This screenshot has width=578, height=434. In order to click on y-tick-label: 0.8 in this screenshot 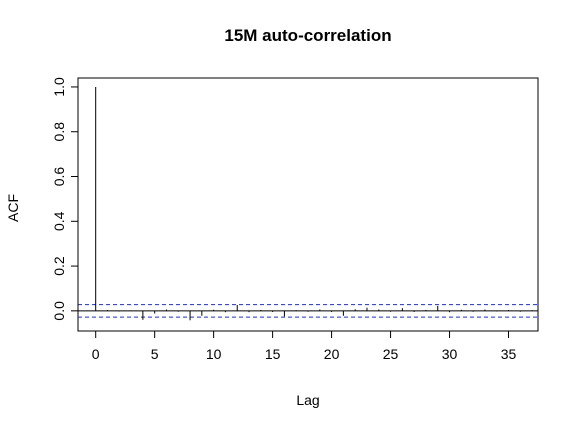, I will do `click(59, 132)`.